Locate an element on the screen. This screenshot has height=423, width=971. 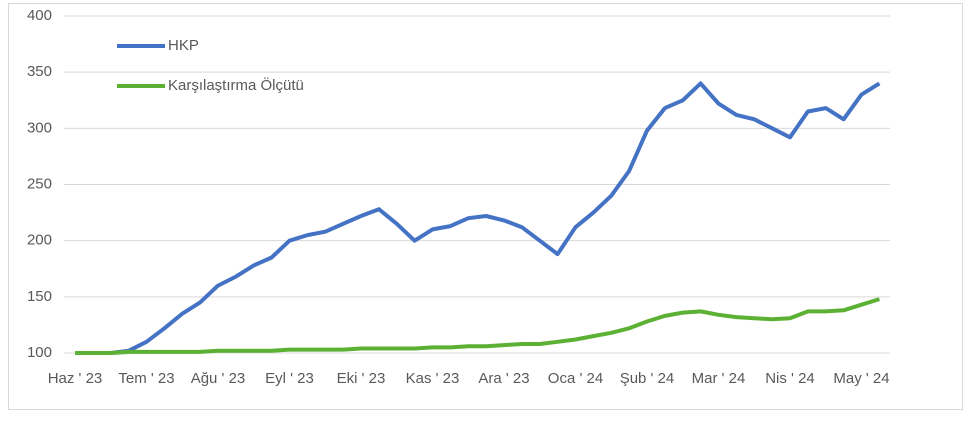
y-tick-label: 200 is located at coordinates (39, 240).